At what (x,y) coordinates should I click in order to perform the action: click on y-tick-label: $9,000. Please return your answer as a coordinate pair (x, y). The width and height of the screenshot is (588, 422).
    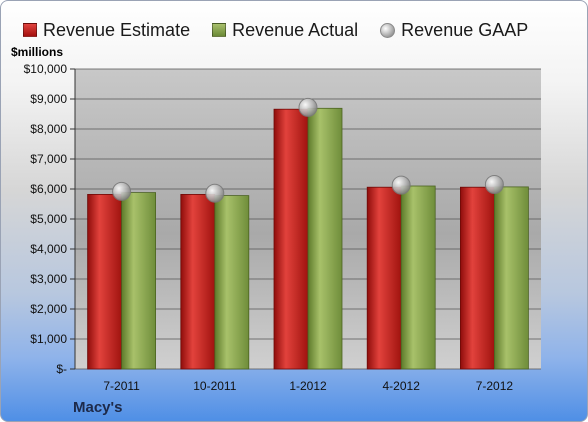
    Looking at the image, I should click on (48, 99).